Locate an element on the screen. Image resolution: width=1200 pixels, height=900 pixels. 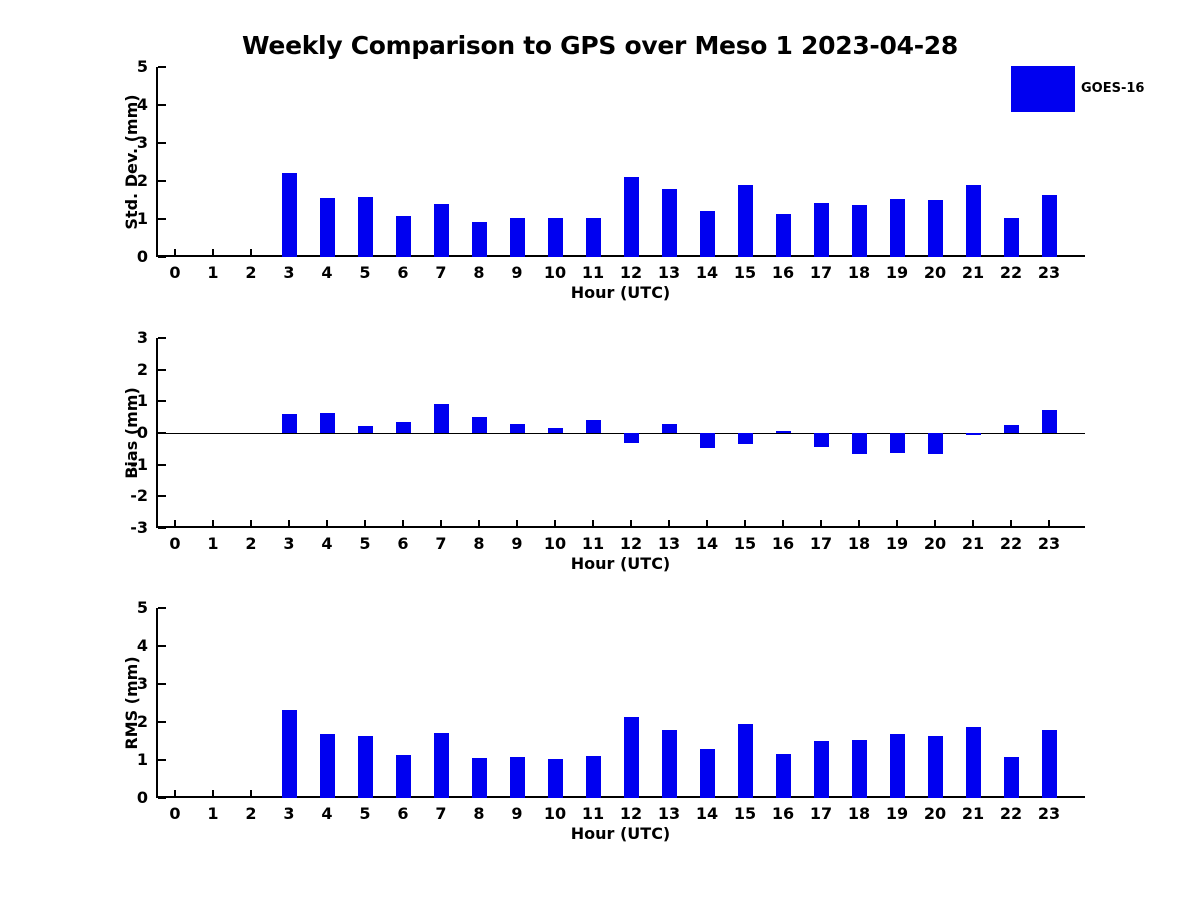
zero-line is located at coordinates (620, 433).